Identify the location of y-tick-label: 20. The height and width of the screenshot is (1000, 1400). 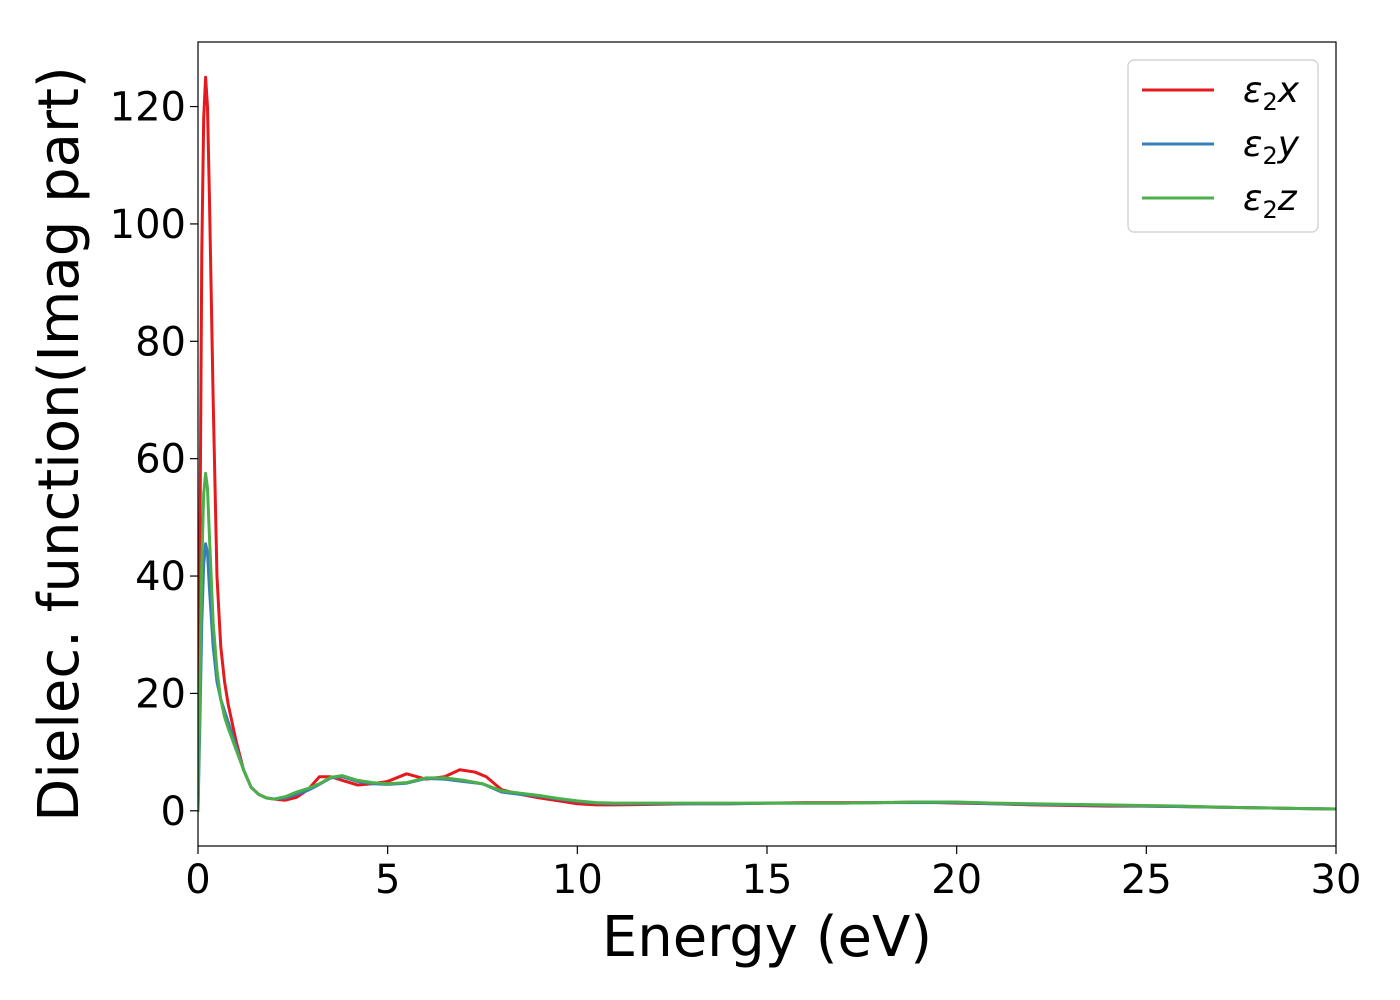
(160, 694).